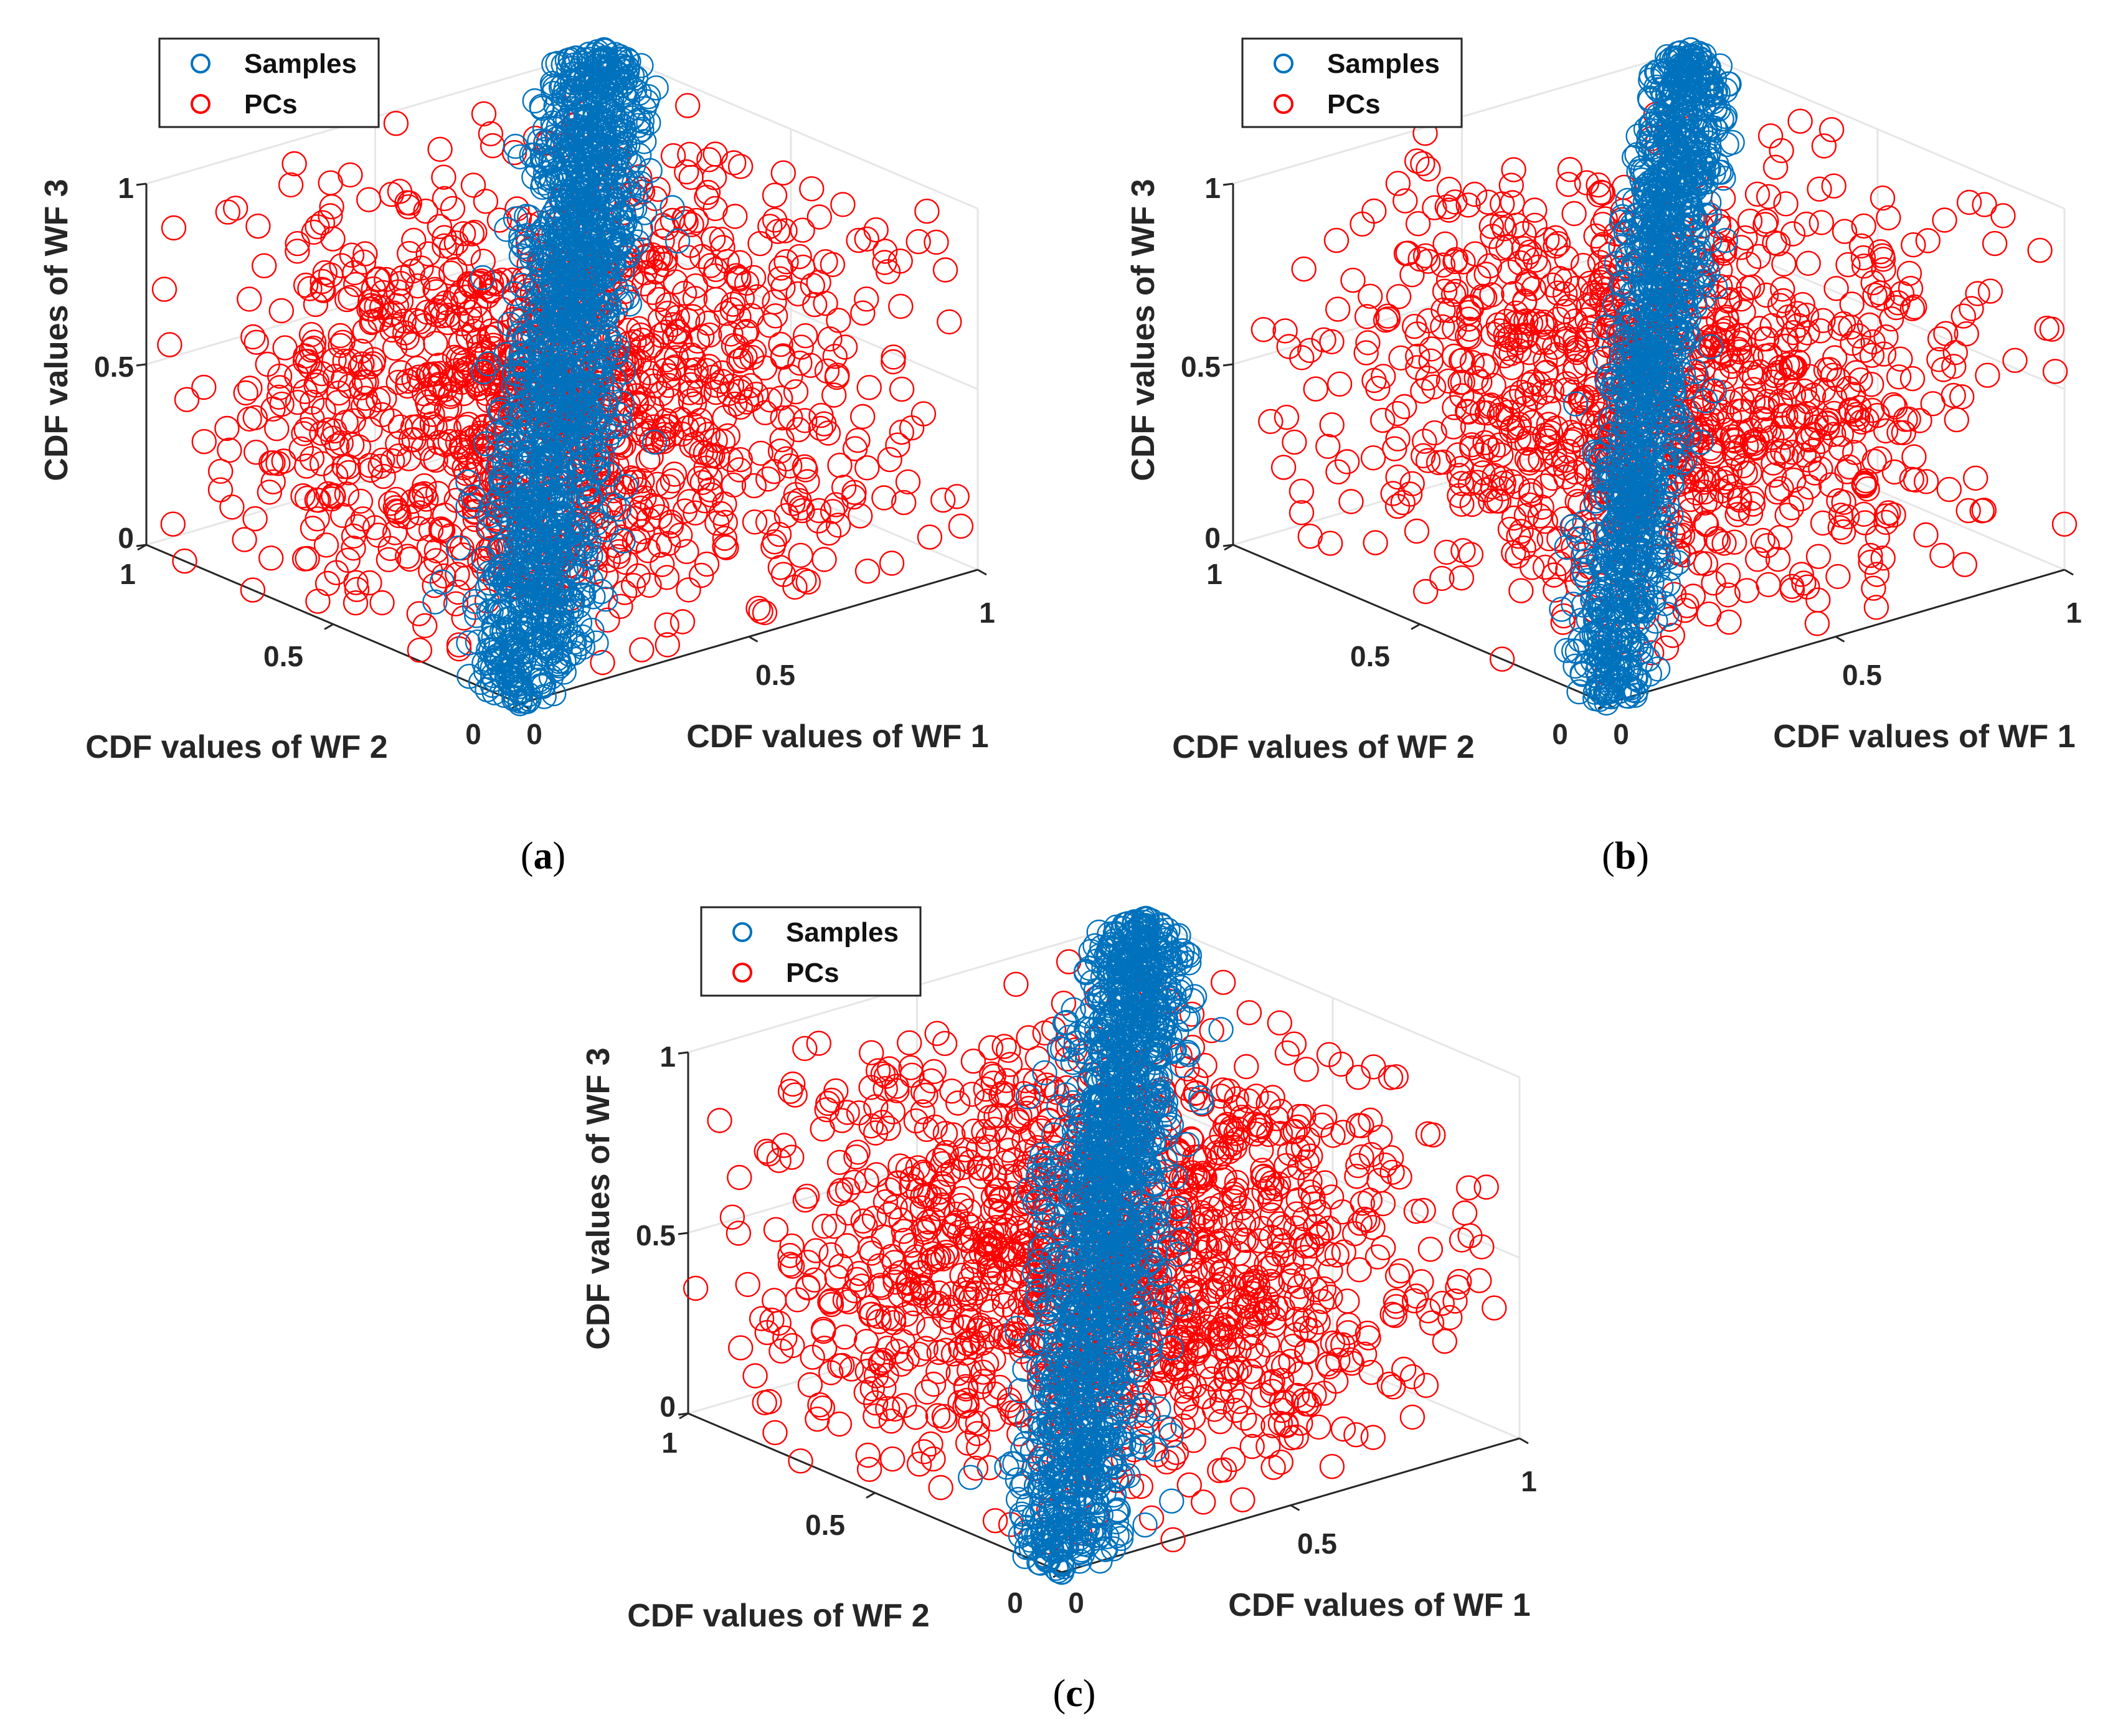  What do you see at coordinates (57, 330) in the screenshot?
I see `z-axis-label: CDF values of WF 3` at bounding box center [57, 330].